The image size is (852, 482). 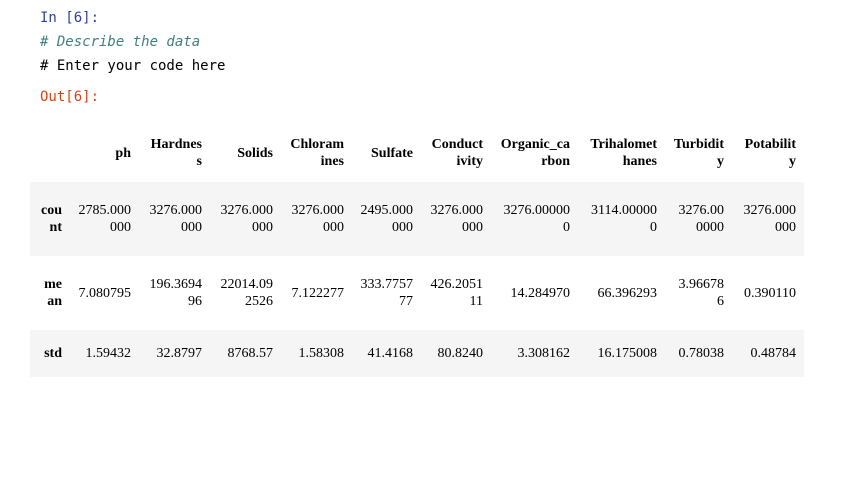 What do you see at coordinates (105, 293) in the screenshot?
I see `table-cell: 7.080795` at bounding box center [105, 293].